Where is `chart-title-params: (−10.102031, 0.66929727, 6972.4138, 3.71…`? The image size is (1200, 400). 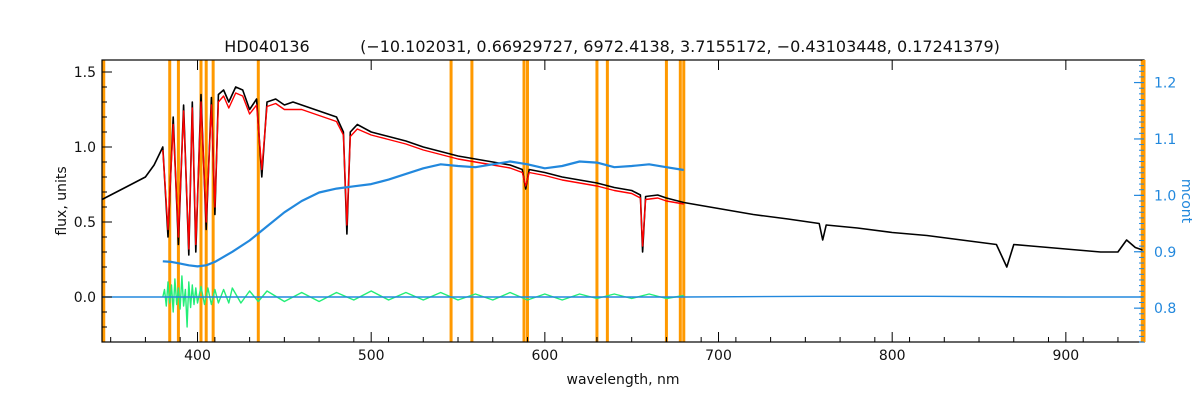 chart-title-params: (−10.102031, 0.66929727, 6972.4138, 3.71… is located at coordinates (680, 46).